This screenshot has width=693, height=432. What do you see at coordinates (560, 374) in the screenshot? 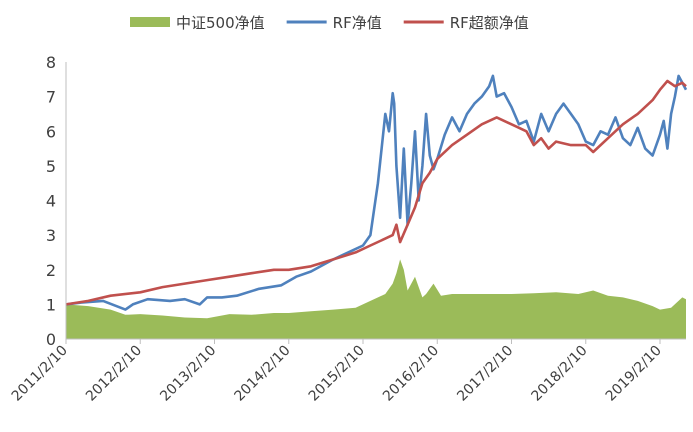
I see `x-tick-label: 2018/2/10` at bounding box center [560, 374].